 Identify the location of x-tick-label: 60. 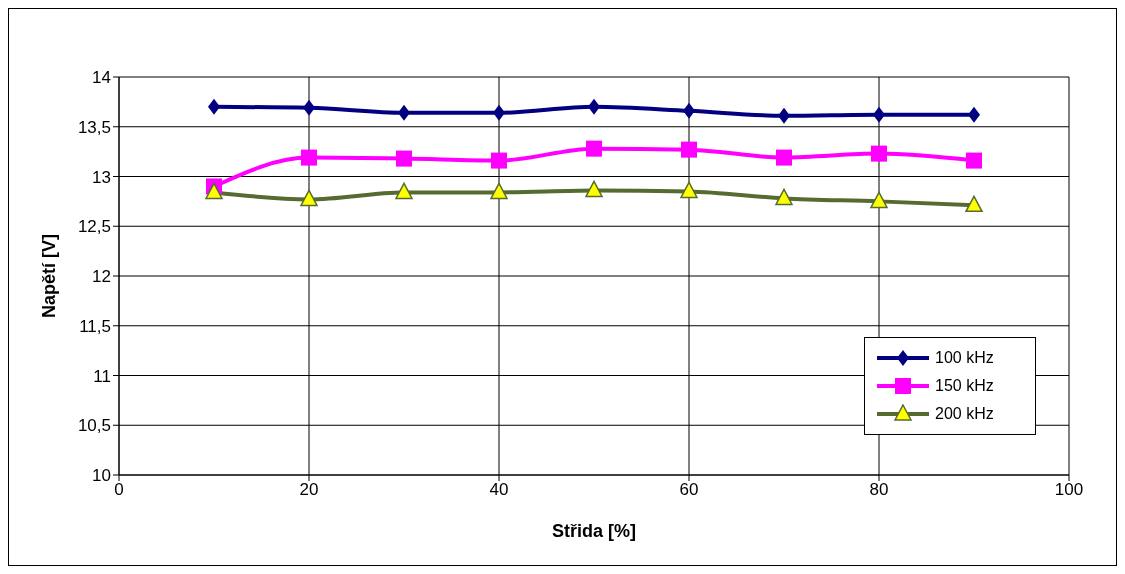
(689, 490).